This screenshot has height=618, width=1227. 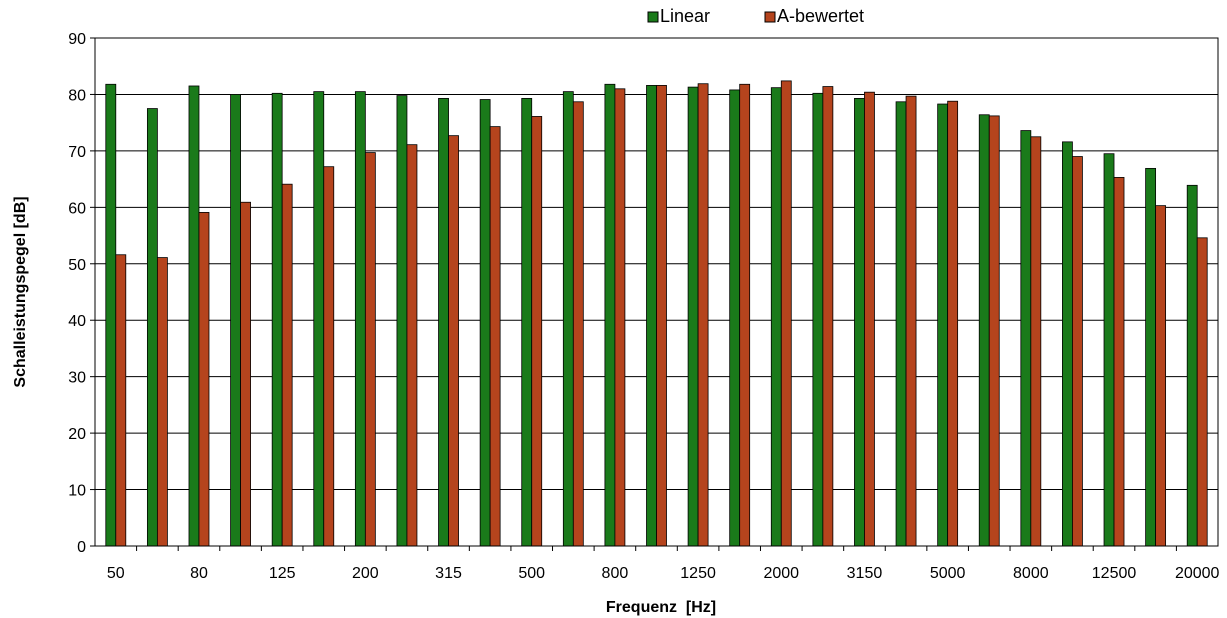 What do you see at coordinates (531, 573) in the screenshot?
I see `x-tick-label: 500` at bounding box center [531, 573].